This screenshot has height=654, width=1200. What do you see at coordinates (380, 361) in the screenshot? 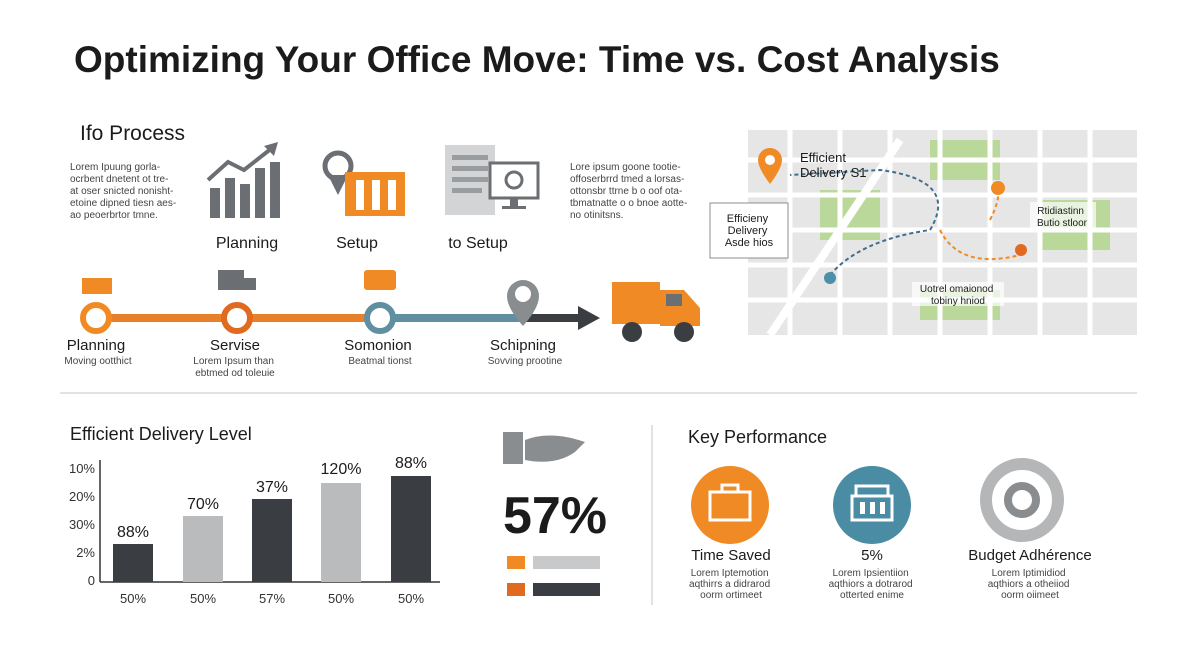
I see `step-text: Beatmal tionst` at bounding box center [380, 361].